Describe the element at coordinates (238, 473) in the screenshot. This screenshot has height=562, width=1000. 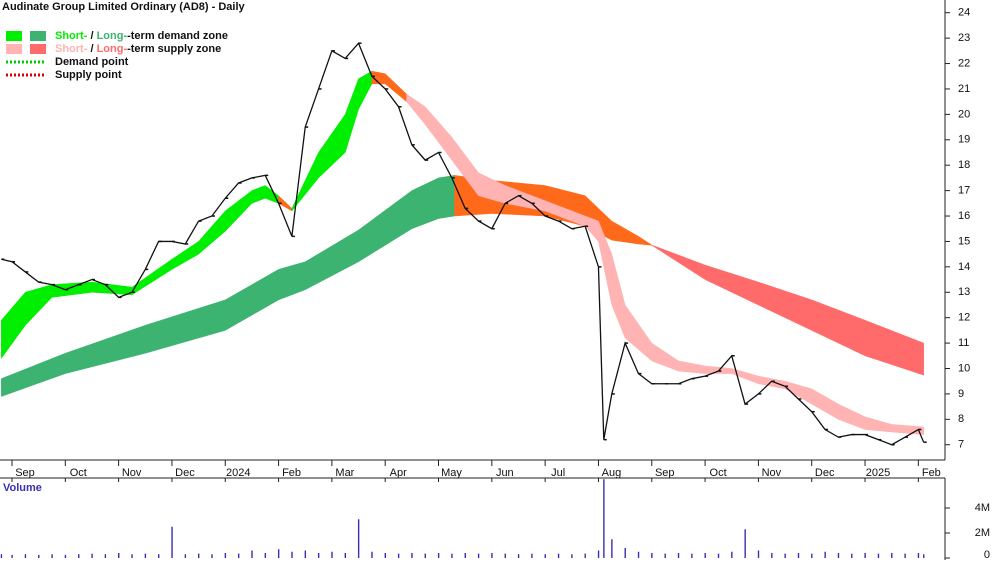
I see `x-tick-label: 2024` at that location.